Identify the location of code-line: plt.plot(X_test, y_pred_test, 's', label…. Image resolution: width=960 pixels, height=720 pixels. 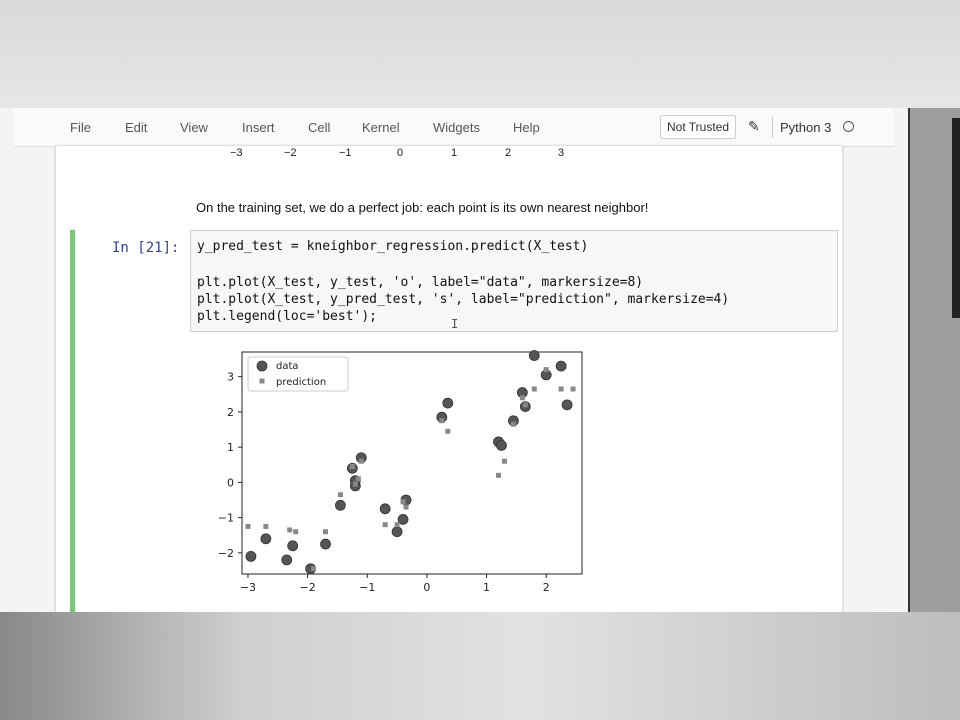
(463, 299).